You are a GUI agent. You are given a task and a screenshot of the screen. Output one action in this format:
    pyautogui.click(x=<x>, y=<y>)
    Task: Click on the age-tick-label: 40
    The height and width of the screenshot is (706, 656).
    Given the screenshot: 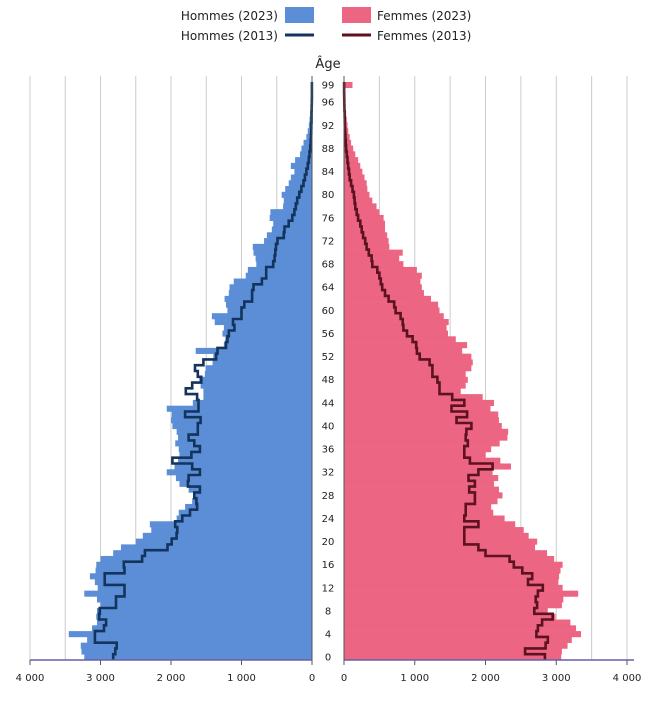 What is the action you would take?
    pyautogui.click(x=328, y=426)
    